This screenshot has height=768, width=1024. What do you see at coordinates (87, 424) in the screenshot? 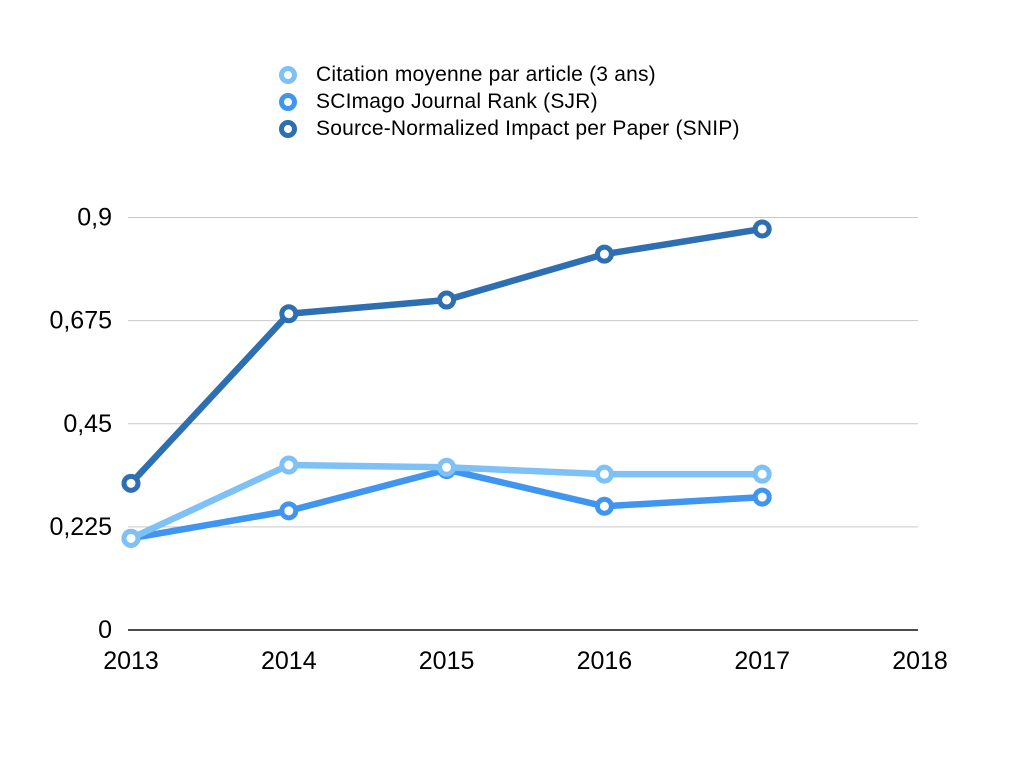
I see `y-tick-label: 0,45` at bounding box center [87, 424].